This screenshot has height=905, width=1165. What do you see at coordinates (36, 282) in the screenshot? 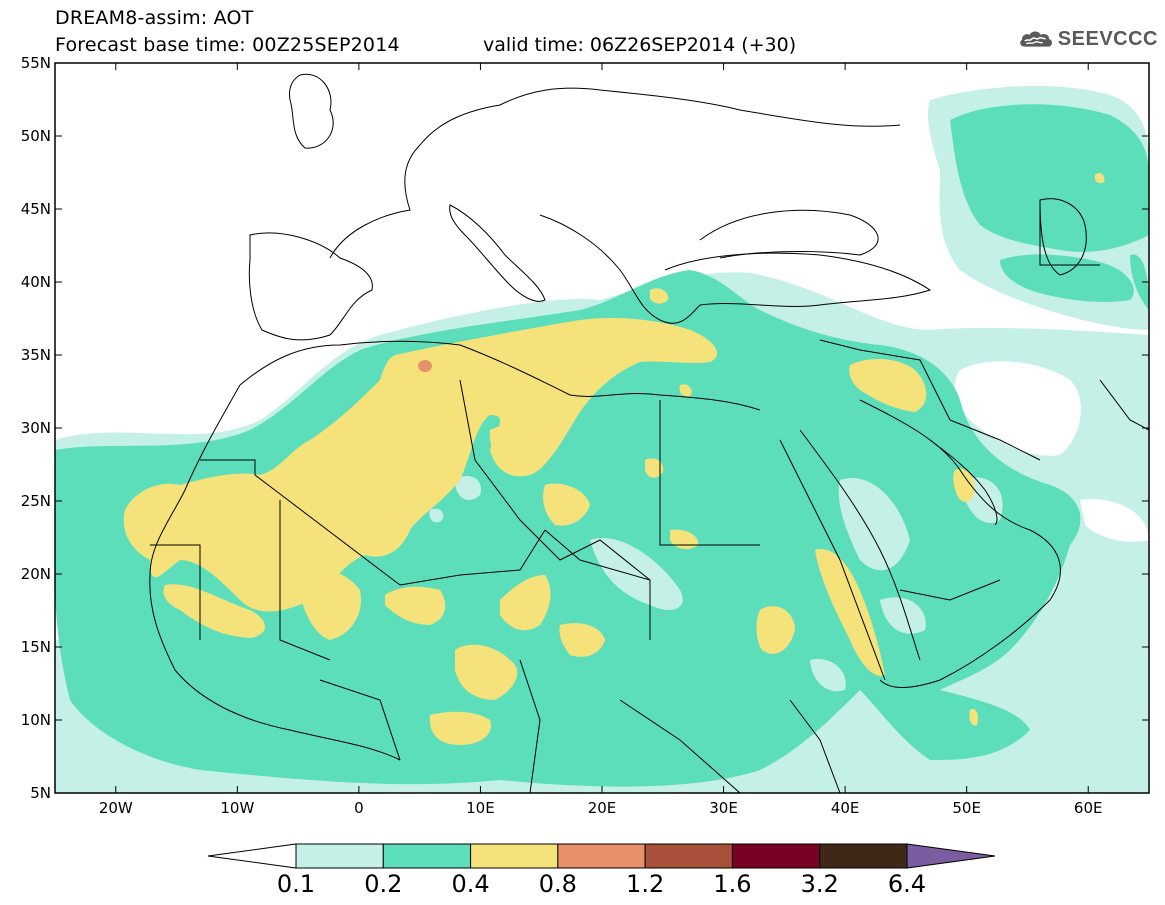
I see `lat-label: 40N` at bounding box center [36, 282].